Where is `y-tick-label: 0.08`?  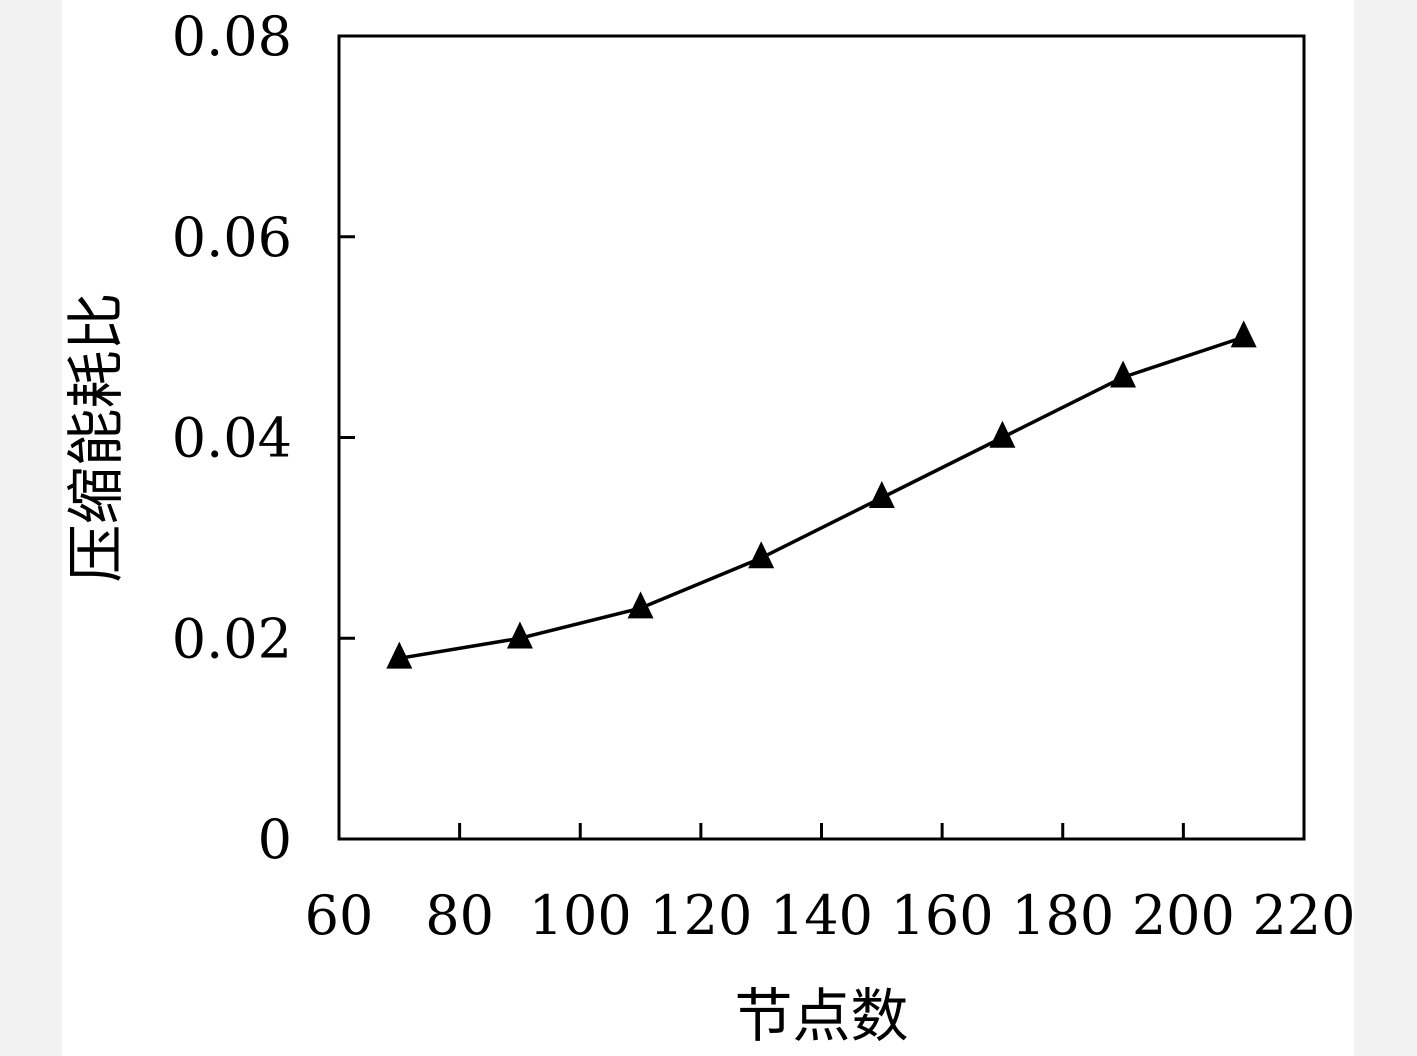 y-tick-label: 0.08 is located at coordinates (232, 36).